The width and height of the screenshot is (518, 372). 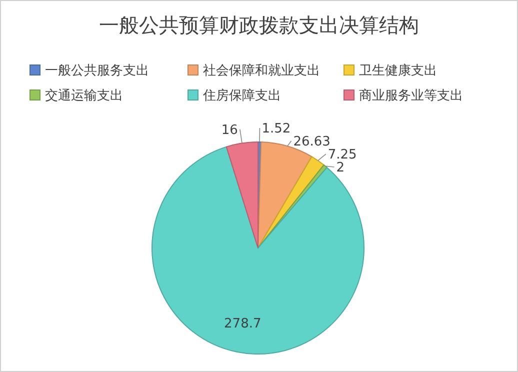 I want to click on legend-label: 商业服务业等支出, so click(x=411, y=96).